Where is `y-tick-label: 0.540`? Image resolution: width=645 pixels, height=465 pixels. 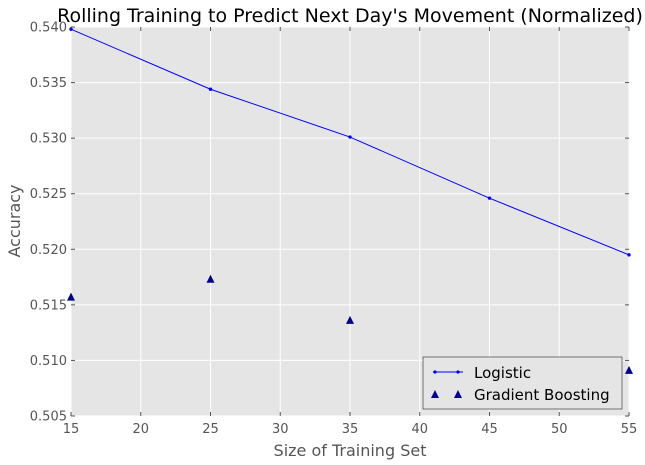
y-tick-label: 0.540 is located at coordinates (48, 28).